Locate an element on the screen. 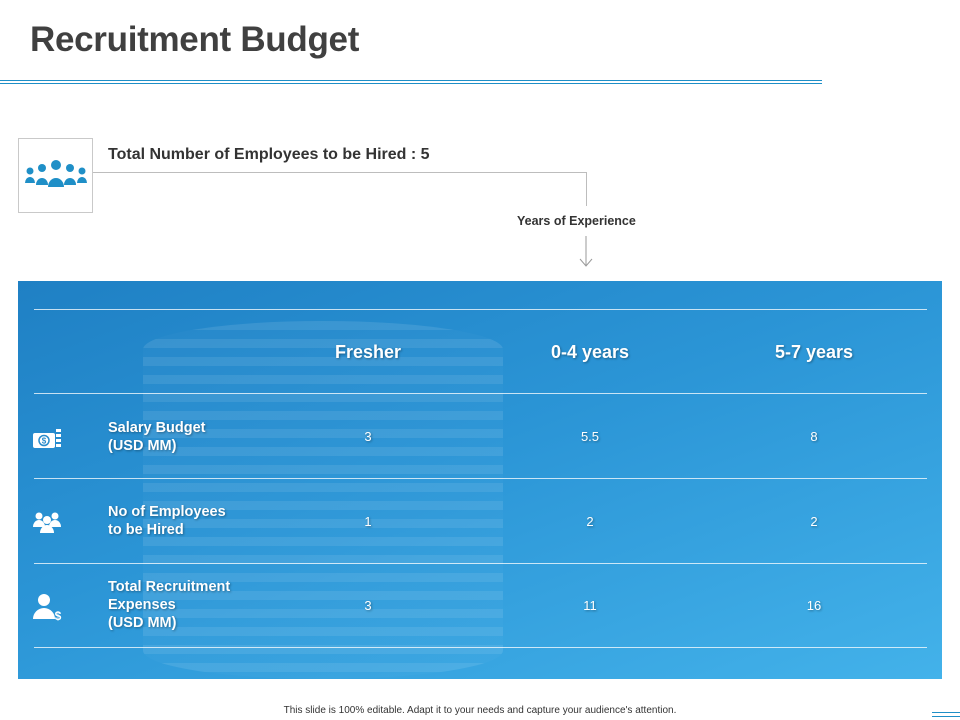 The width and height of the screenshot is (960, 720). row-label-total-recruitment-expenses: Total Recruitment Expenses (USD MM) is located at coordinates (169, 605).